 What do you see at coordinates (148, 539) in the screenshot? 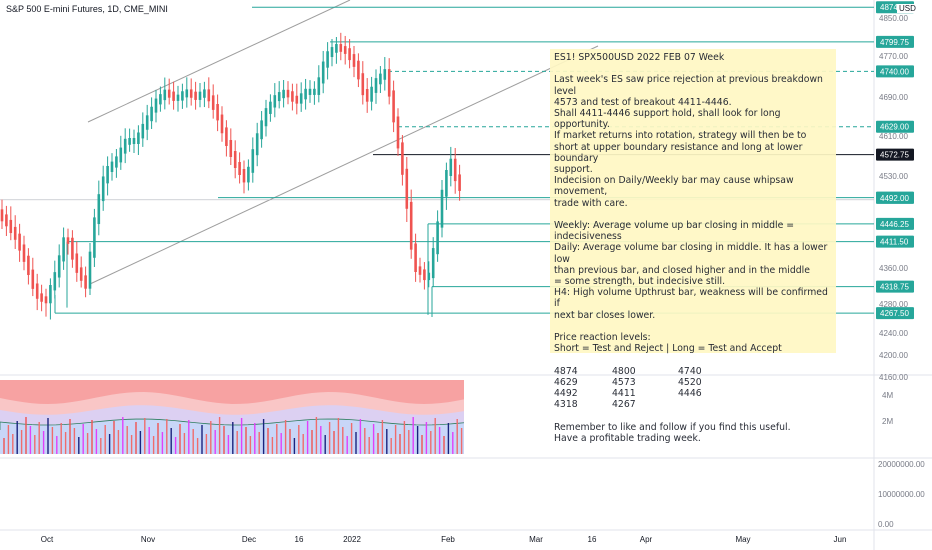
I see `time-tick-label: Nov` at bounding box center [148, 539].